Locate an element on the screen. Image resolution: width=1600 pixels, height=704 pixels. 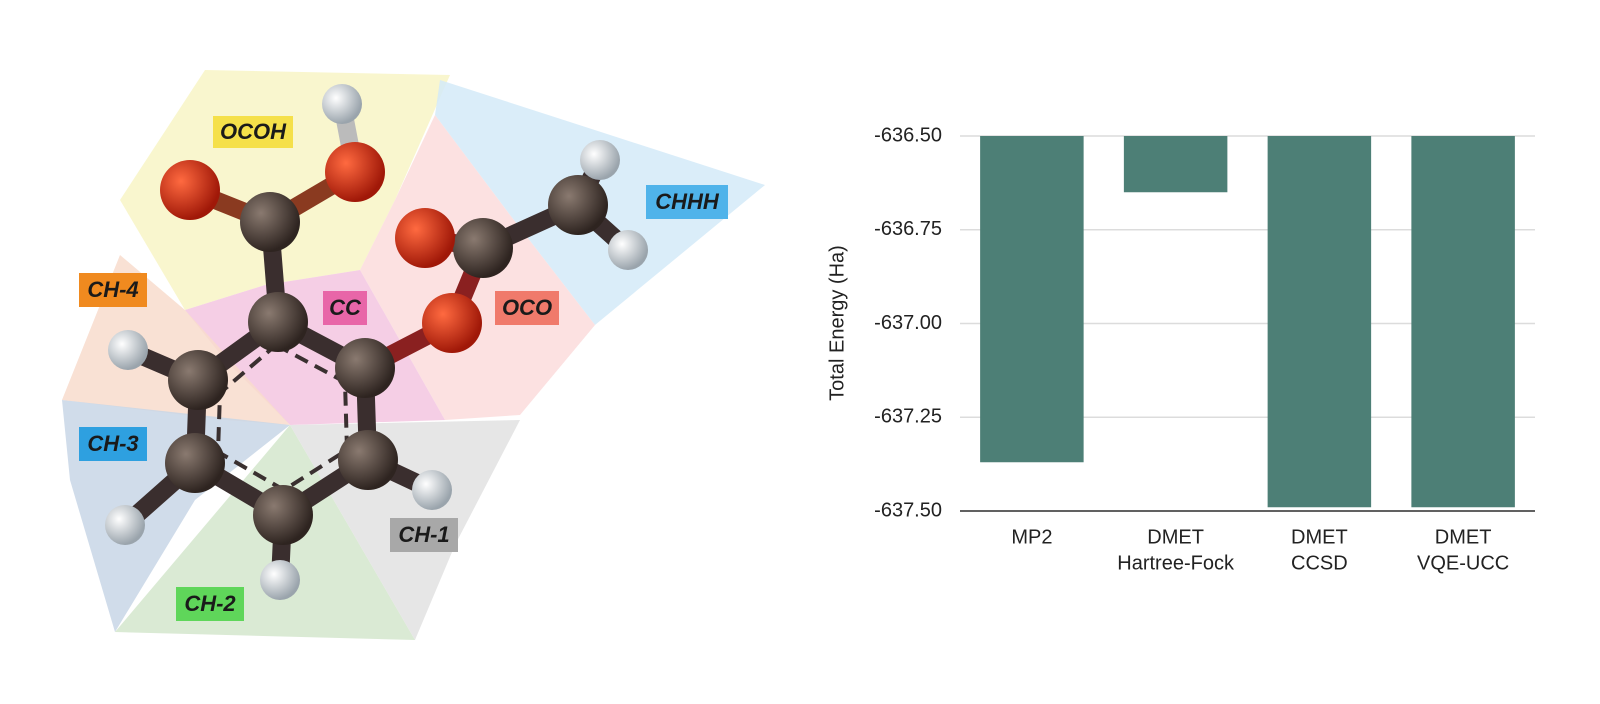
y-tick-label: -636.75 is located at coordinates (908, 229).